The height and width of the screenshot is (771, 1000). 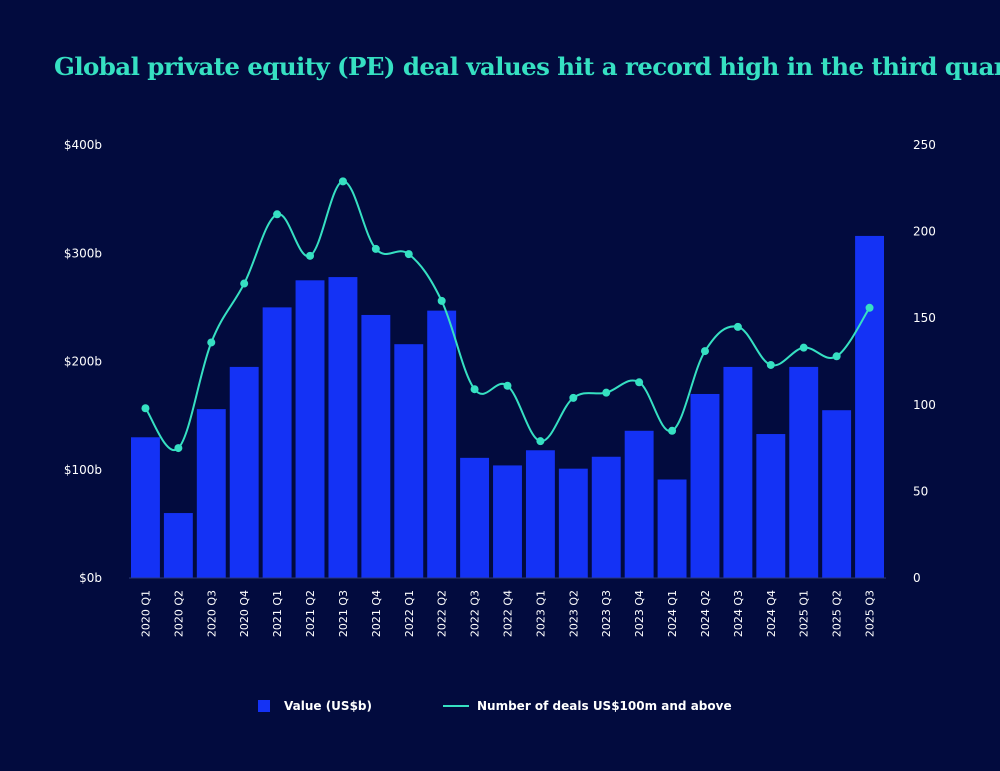 What do you see at coordinates (475, 613) in the screenshot?
I see `category-label: 2022 Q3` at bounding box center [475, 613].